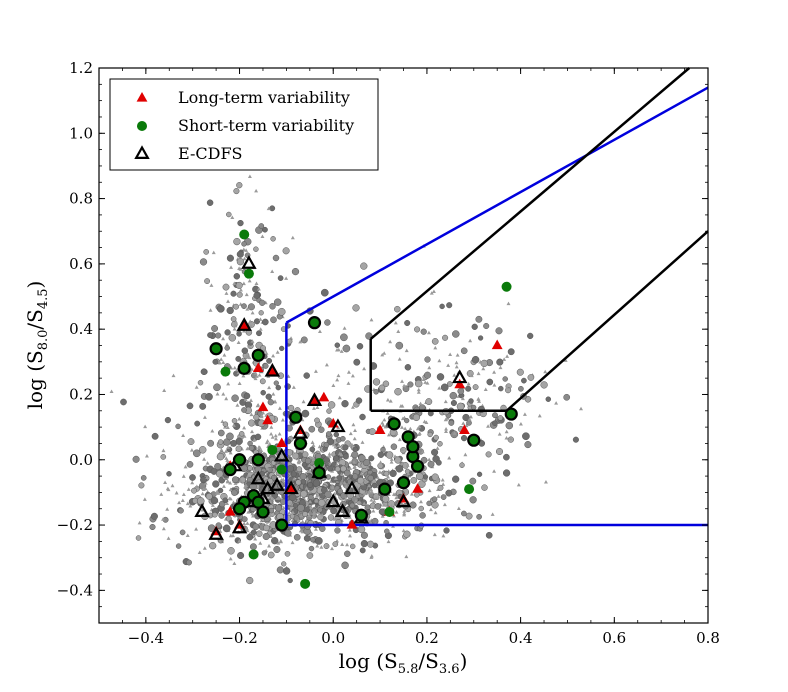 This screenshot has height=692, width=788. I want to click on x-tick-label: 0.4, so click(521, 638).